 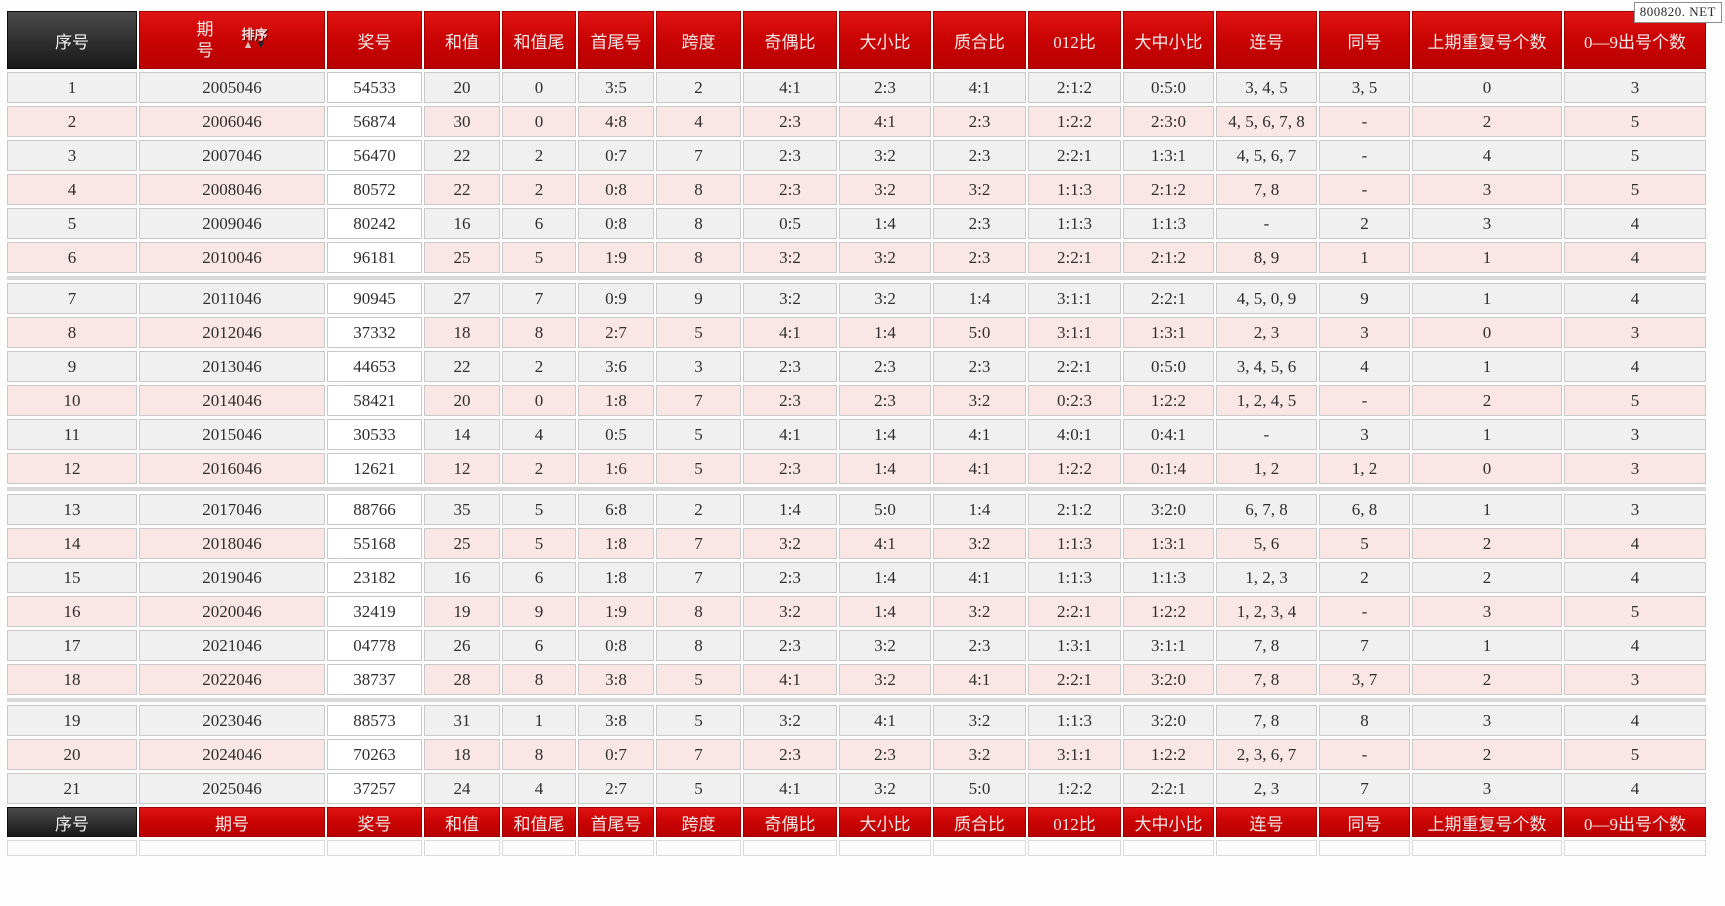 I want to click on consecutive-numbers-cell: 1, 2, 4, 5, so click(x=1266, y=400).